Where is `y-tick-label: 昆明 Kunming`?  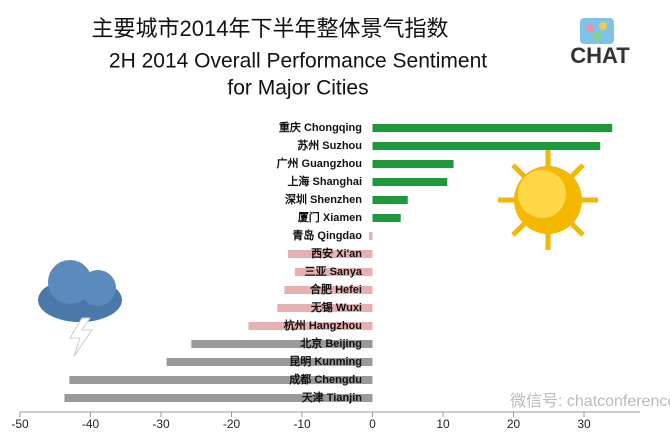 y-tick-label: 昆明 Kunming is located at coordinates (325, 361).